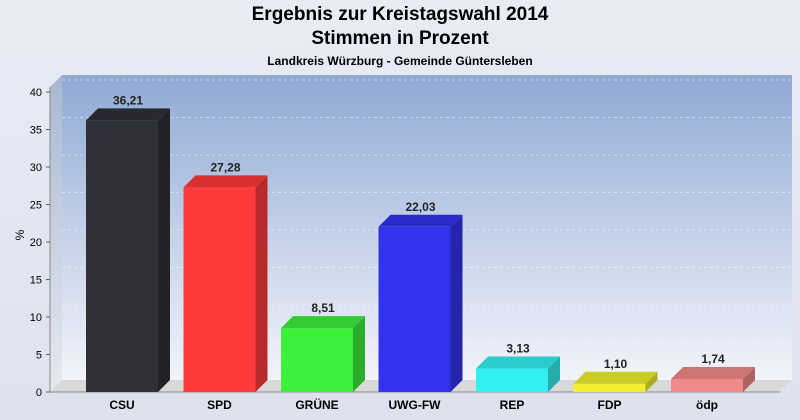 This screenshot has width=800, height=420. I want to click on x-tick-label: UWG-FW, so click(415, 405).